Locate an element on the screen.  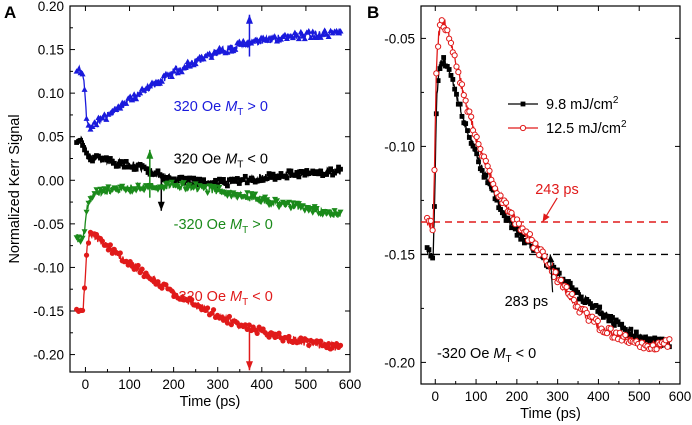
panel-b-legend-label-1: 9.8 mJ/cm2 is located at coordinates (582, 104).